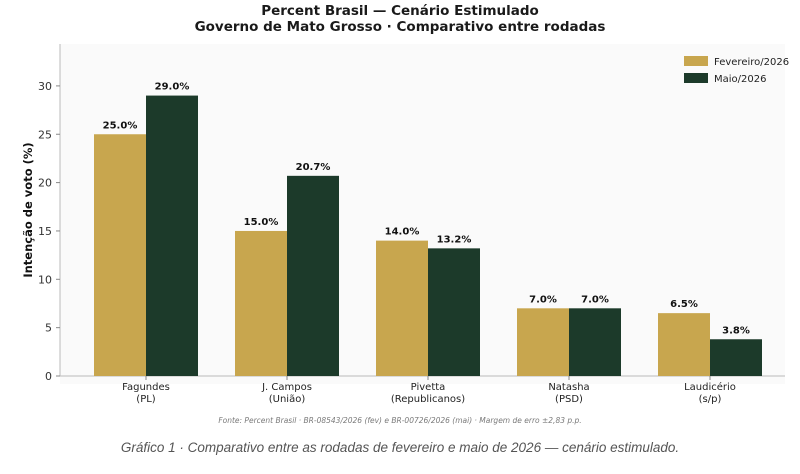 Image resolution: width=800 pixels, height=474 pixels. What do you see at coordinates (120, 125) in the screenshot?
I see `data-label: 25.0%` at bounding box center [120, 125].